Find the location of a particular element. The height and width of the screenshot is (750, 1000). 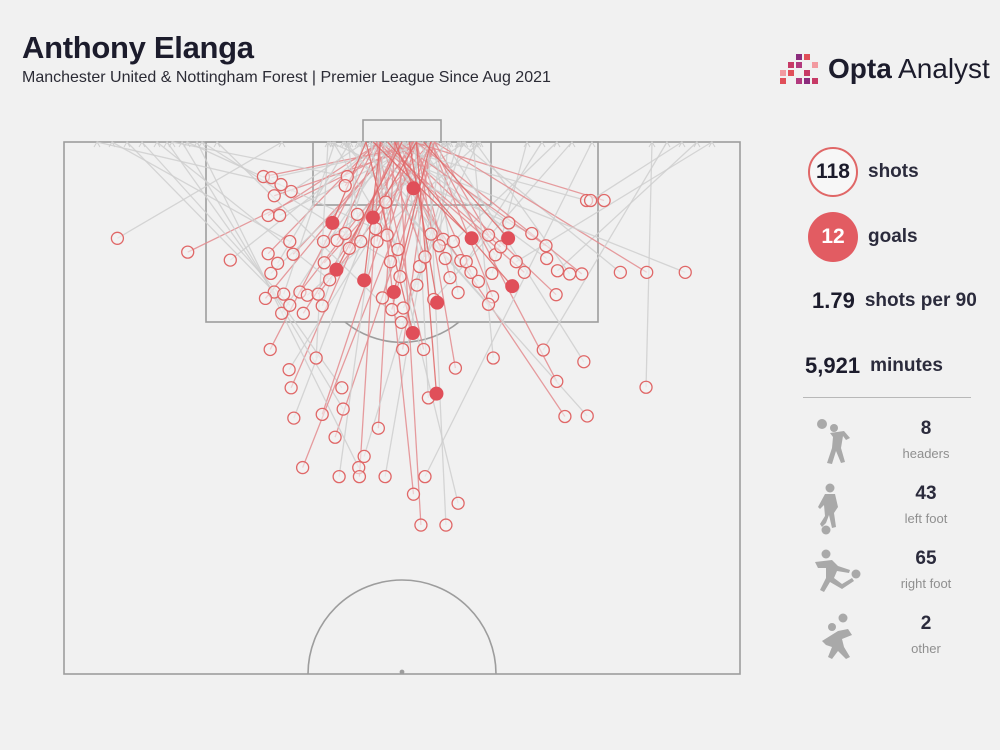

right-foot-player-icon is located at coordinates (838, 570).